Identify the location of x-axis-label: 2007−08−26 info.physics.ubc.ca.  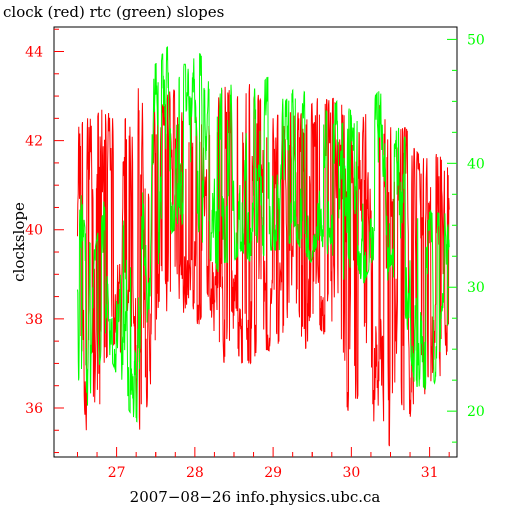
(255, 497).